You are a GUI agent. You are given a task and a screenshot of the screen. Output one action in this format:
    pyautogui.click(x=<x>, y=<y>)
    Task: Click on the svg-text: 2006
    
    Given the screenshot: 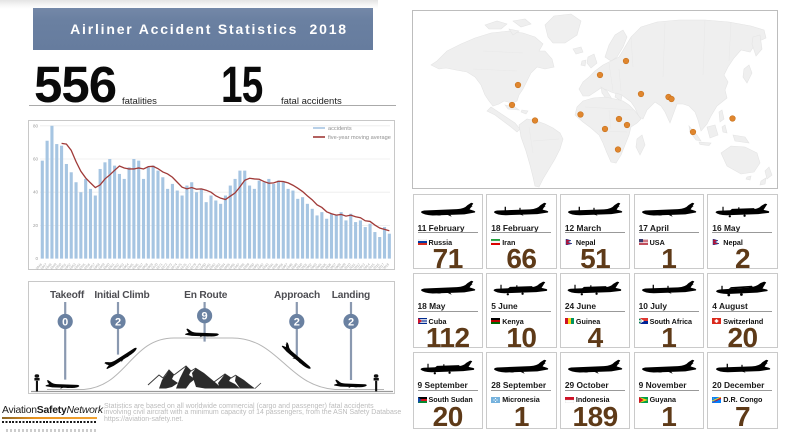 What is the action you would take?
    pyautogui.click(x=328, y=266)
    